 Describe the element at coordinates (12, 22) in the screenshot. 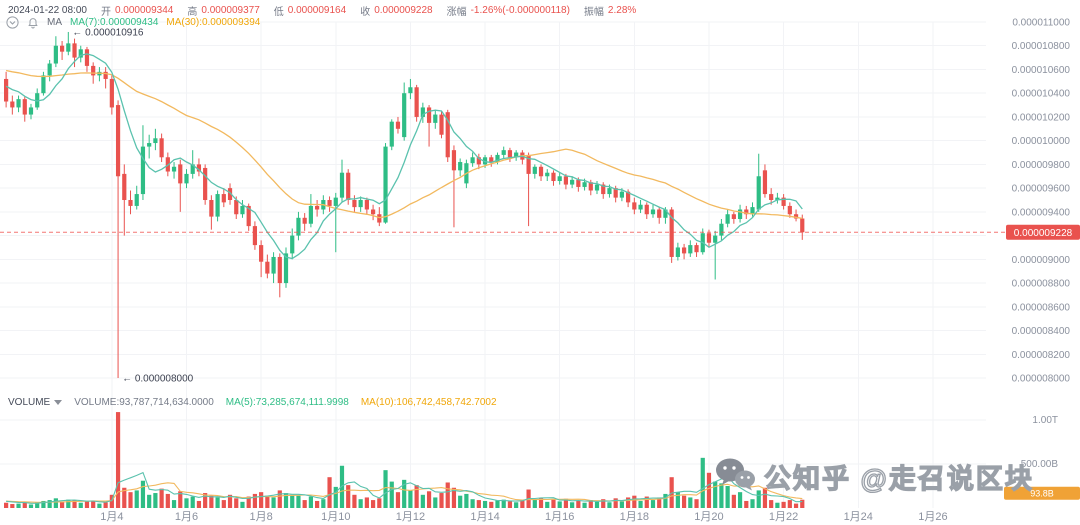

I see `collapse-icon` at that location.